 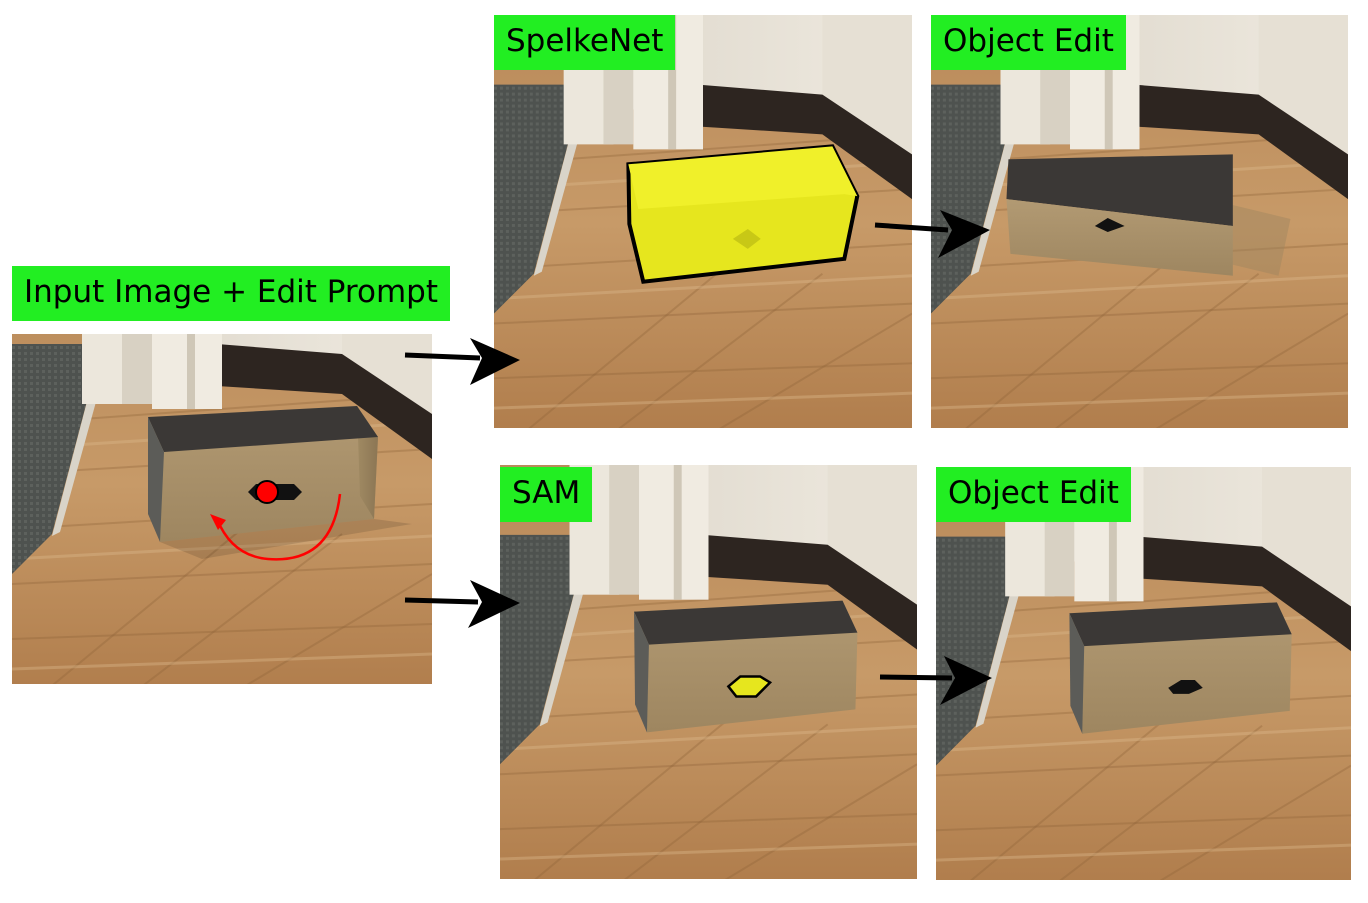 I want to click on sam-edit-panel, so click(x=1143, y=673).